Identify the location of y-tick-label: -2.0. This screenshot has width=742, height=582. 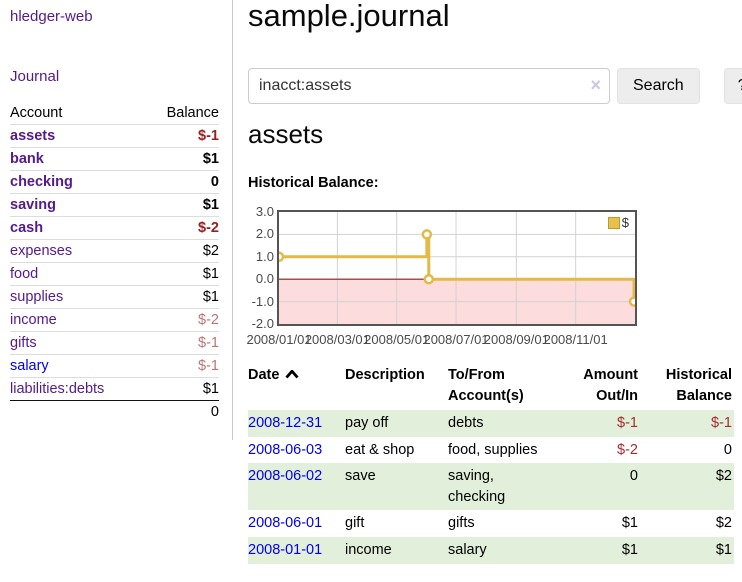
(262, 323).